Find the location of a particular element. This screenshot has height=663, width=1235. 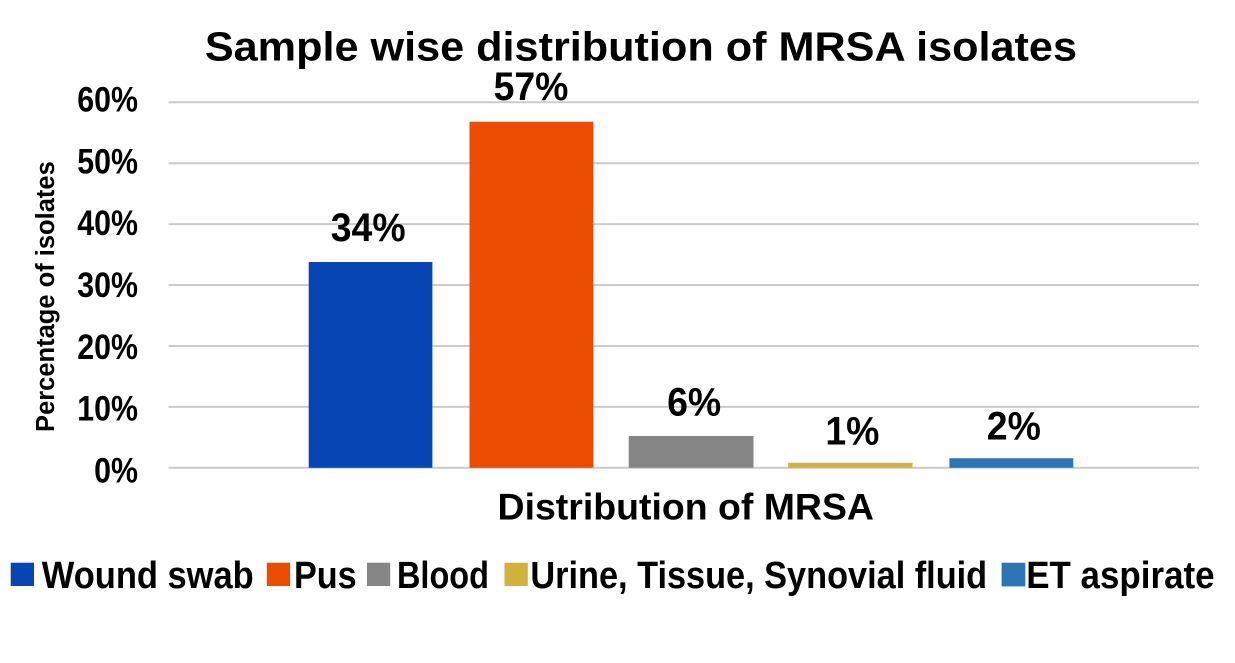

svg-text: Urine, Tissue, Synovial fluid is located at coordinates (758, 574).